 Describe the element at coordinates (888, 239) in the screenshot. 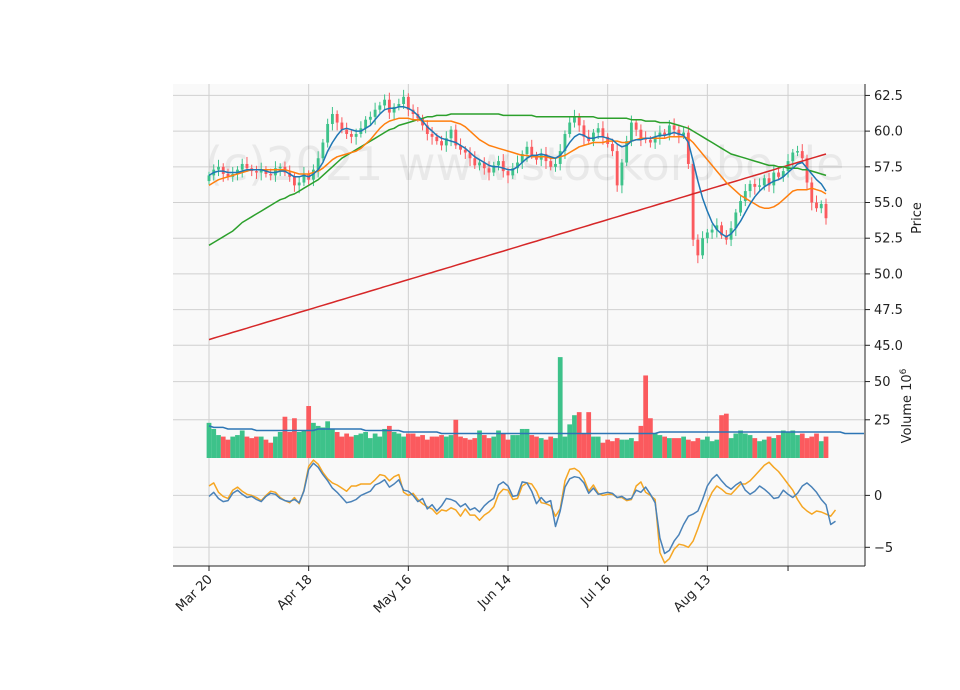

I see `price-tick-label: 52.5` at that location.